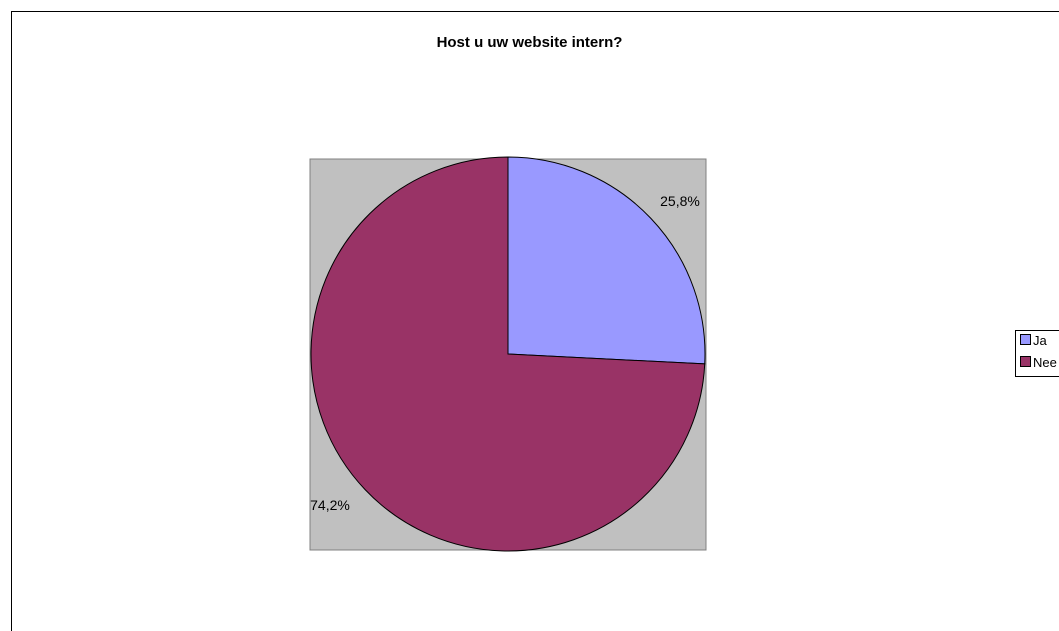 The image size is (1059, 631). I want to click on pie-slice-ja, so click(606, 260).